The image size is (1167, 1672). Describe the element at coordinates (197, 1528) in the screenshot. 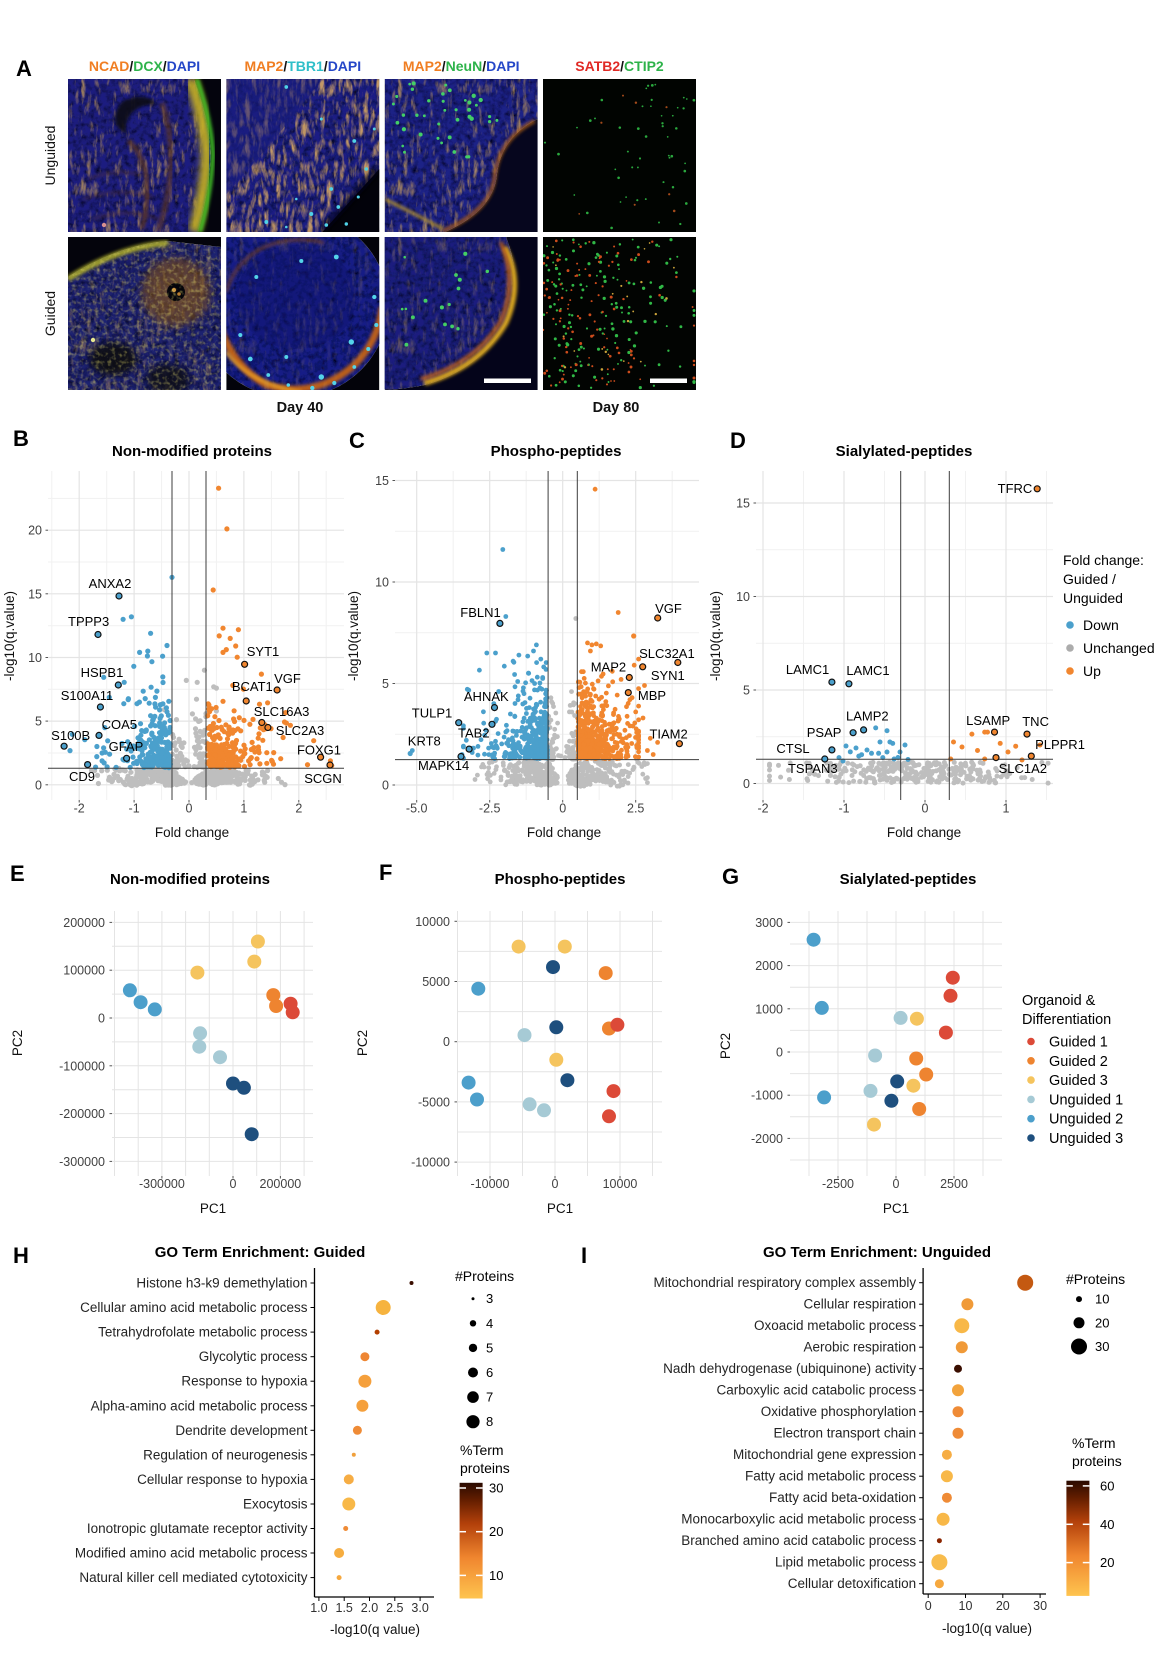

I see `svg-text:Ionotropic glutamate receptor: Ionotropic glutamate receptor activity` at that location.